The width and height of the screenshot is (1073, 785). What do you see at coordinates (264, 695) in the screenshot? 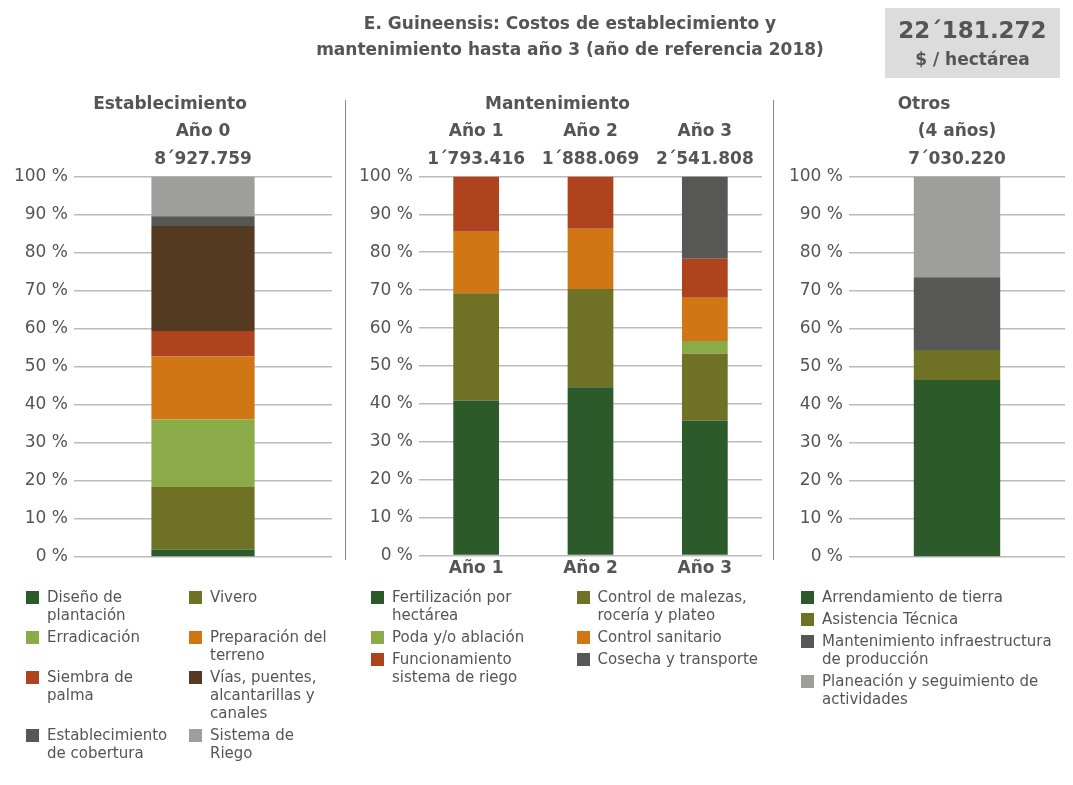
I see `legend-label: Vías, puentes, alcantarillas y canales` at bounding box center [264, 695].